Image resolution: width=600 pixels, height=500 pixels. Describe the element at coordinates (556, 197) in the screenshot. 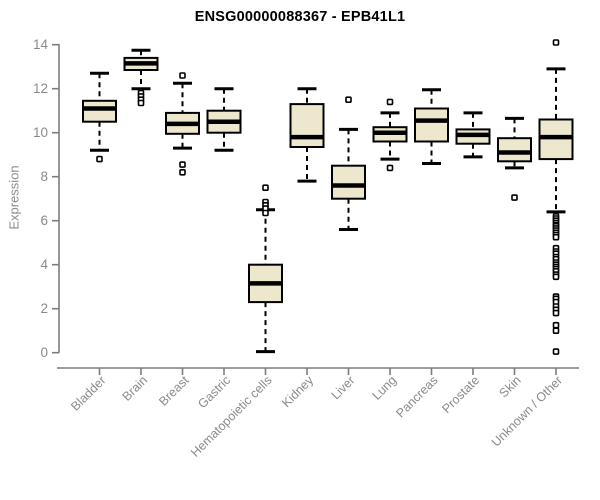

I see `box-unknown-other` at that location.